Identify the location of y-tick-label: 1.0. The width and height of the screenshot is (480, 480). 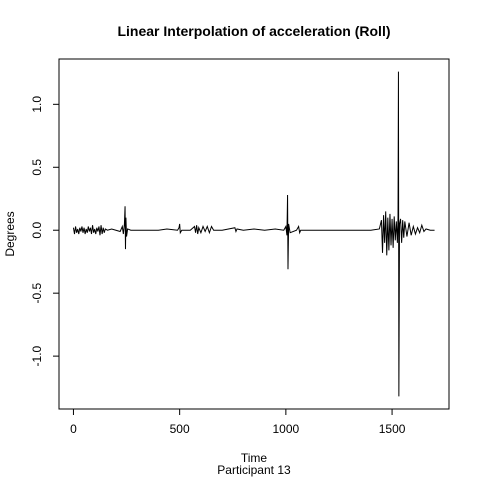
(37, 104).